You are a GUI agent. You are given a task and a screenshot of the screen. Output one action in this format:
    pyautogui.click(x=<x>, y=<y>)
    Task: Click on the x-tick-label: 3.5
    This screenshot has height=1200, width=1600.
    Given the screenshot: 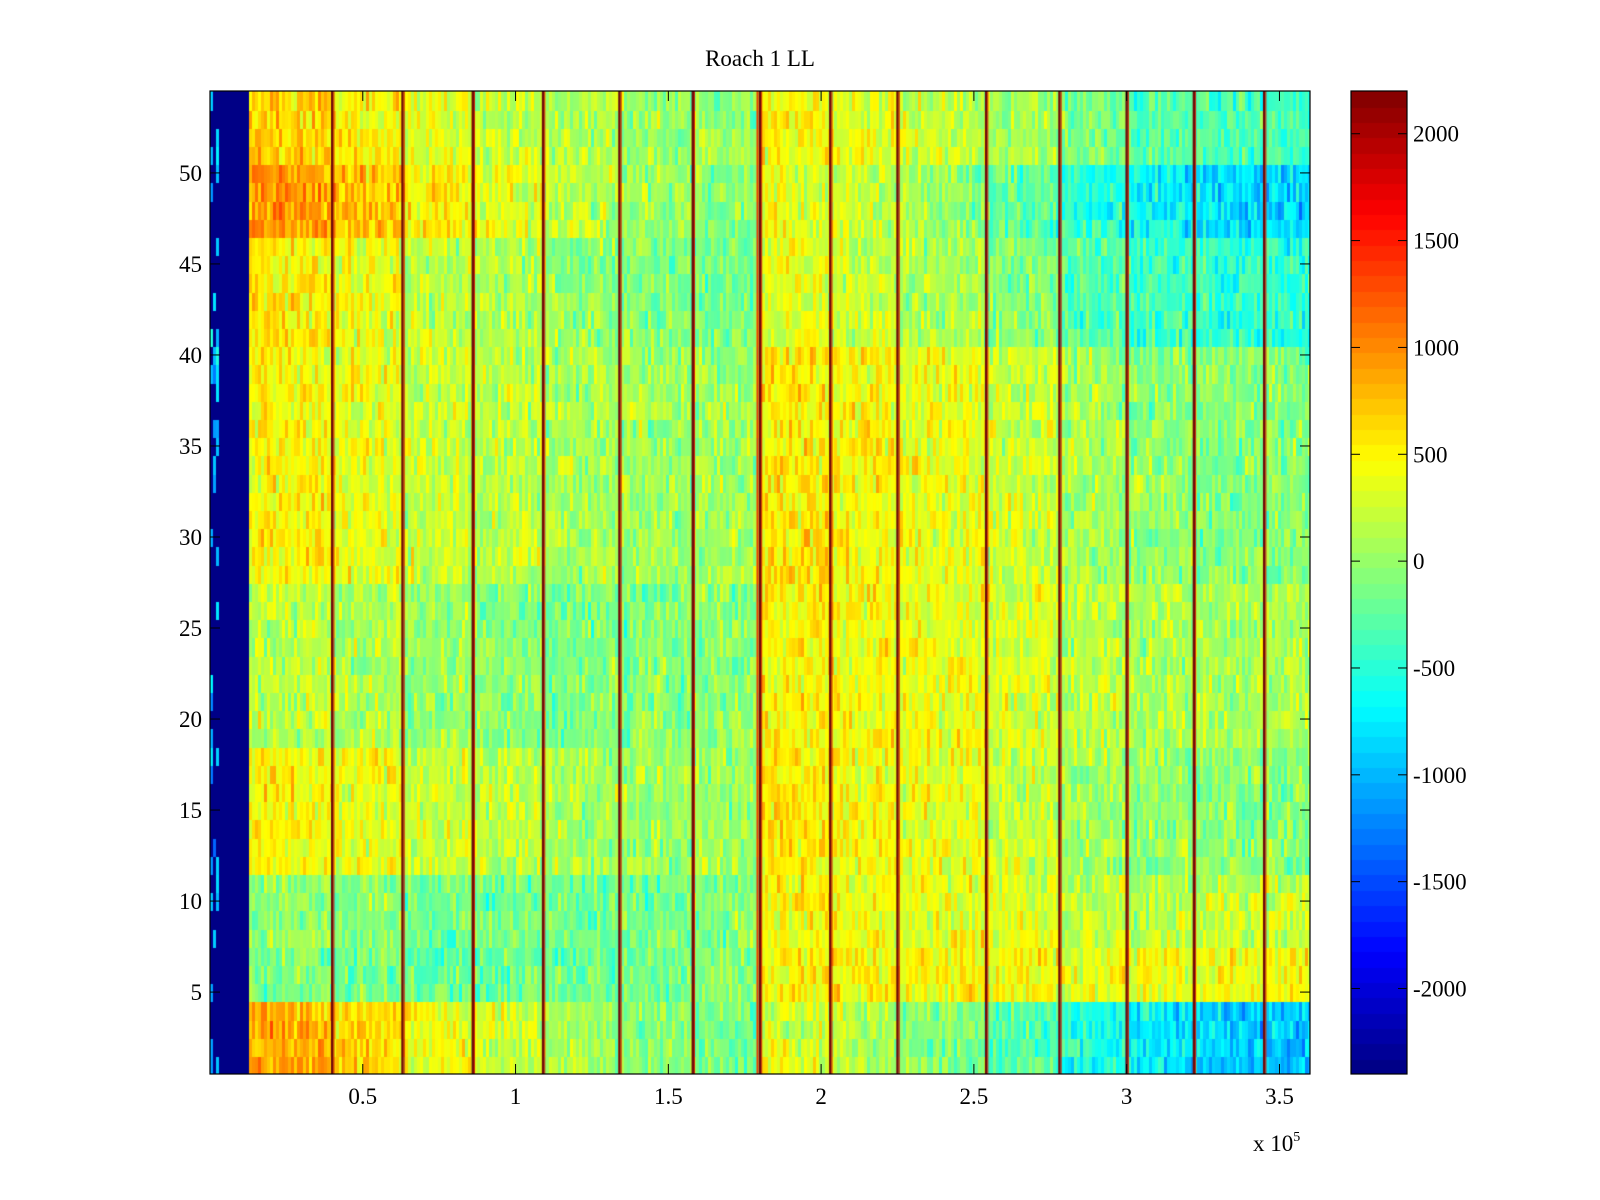 What is the action you would take?
    pyautogui.click(x=1279, y=1096)
    